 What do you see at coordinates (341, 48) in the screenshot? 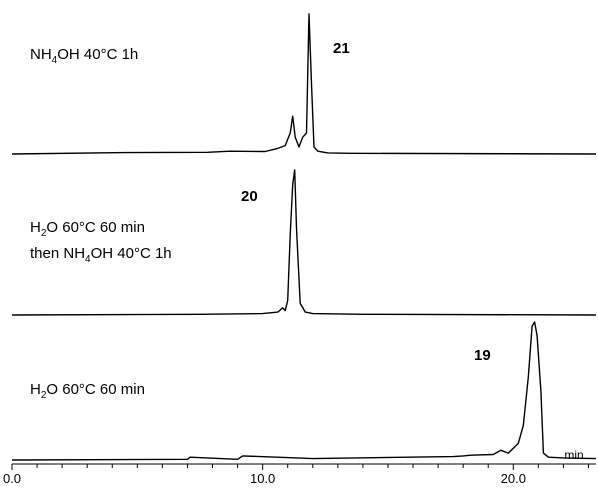
I see `peak-label-21: 21` at bounding box center [341, 48].